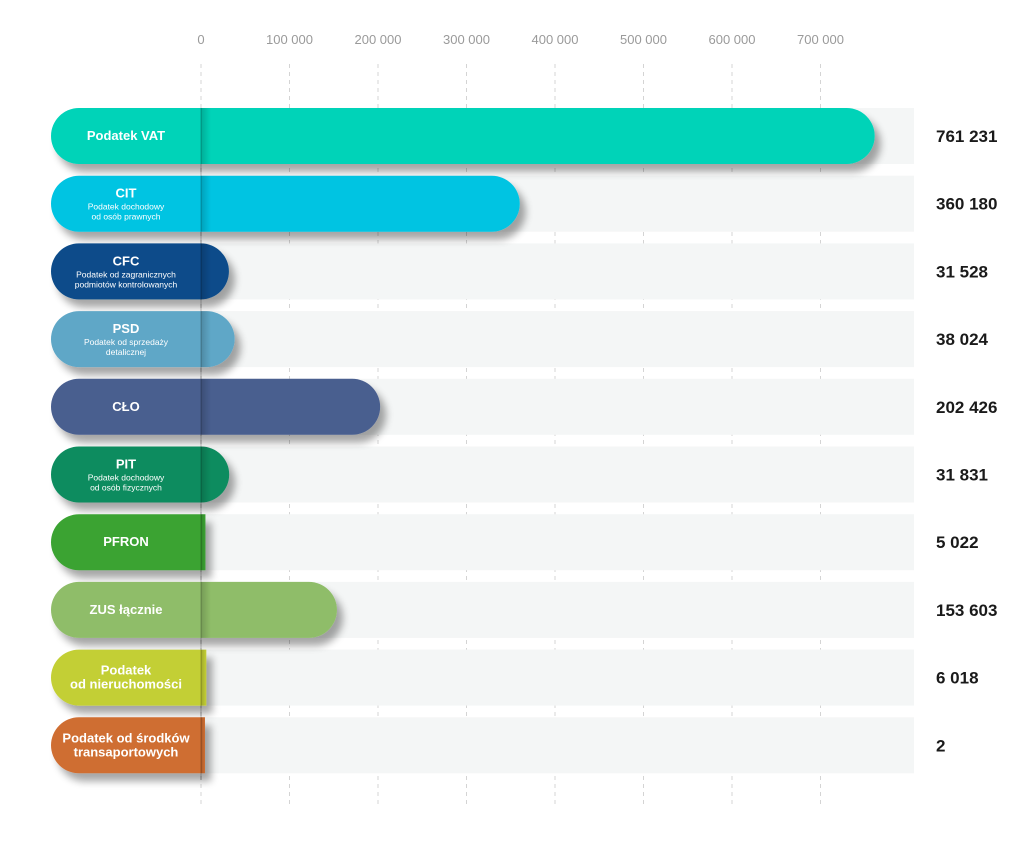  What do you see at coordinates (126, 212) in the screenshot?
I see `category-subtitle: Podatek dochodowy od osób prawnych` at bounding box center [126, 212].